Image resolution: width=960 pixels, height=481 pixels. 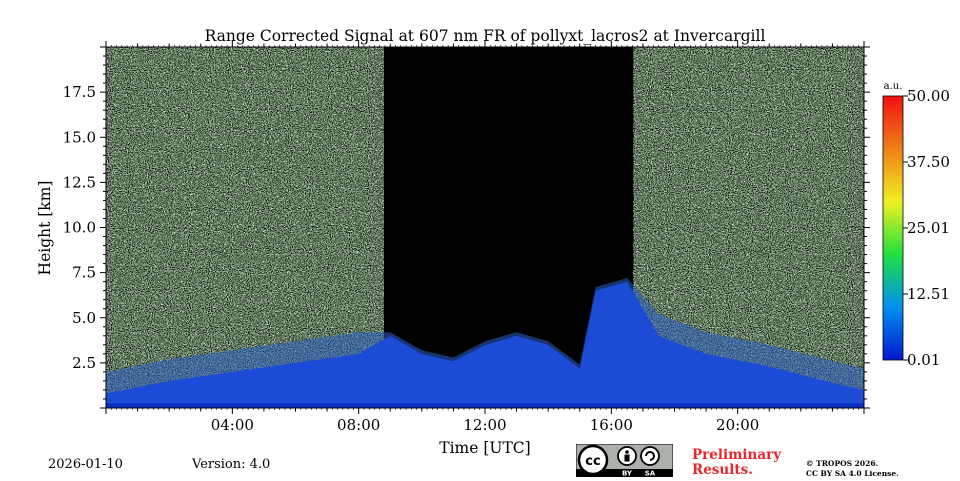 What do you see at coordinates (79, 92) in the screenshot?
I see `y-tick-label: 17.5` at bounding box center [79, 92].